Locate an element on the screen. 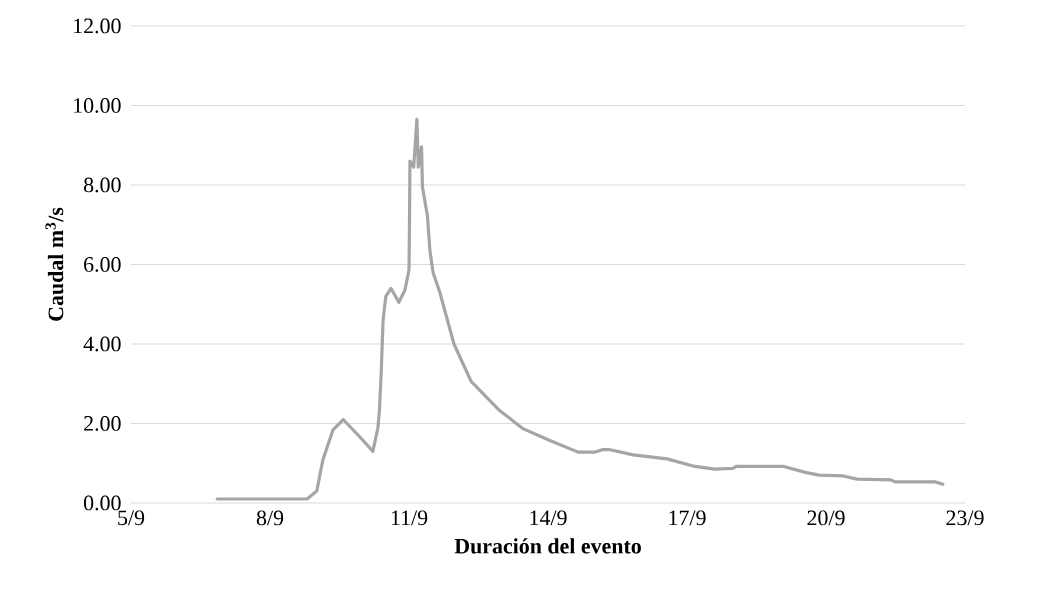 Image resolution: width=1044 pixels, height=598 pixels. x-tick-label: 23/9 is located at coordinates (965, 518).